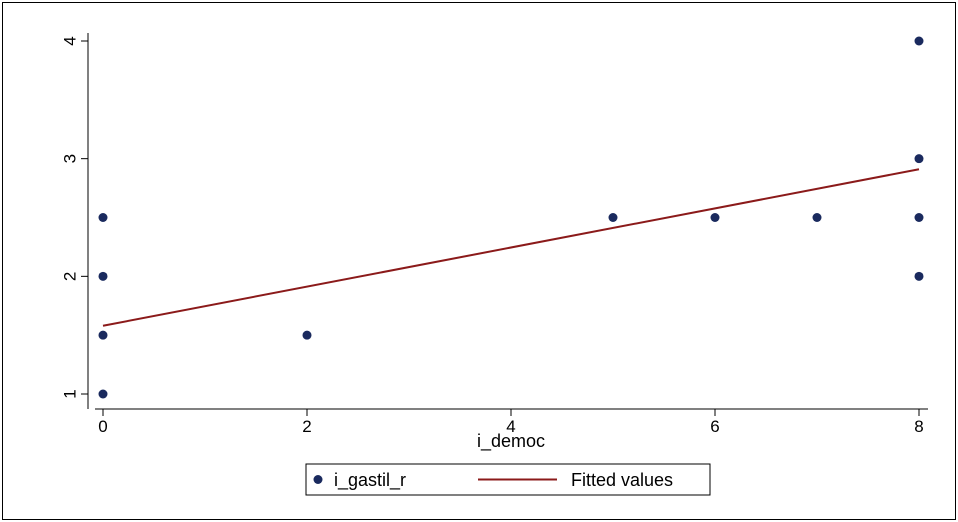 This screenshot has width=958, height=522. I want to click on y-tick-label: 2, so click(69, 276).